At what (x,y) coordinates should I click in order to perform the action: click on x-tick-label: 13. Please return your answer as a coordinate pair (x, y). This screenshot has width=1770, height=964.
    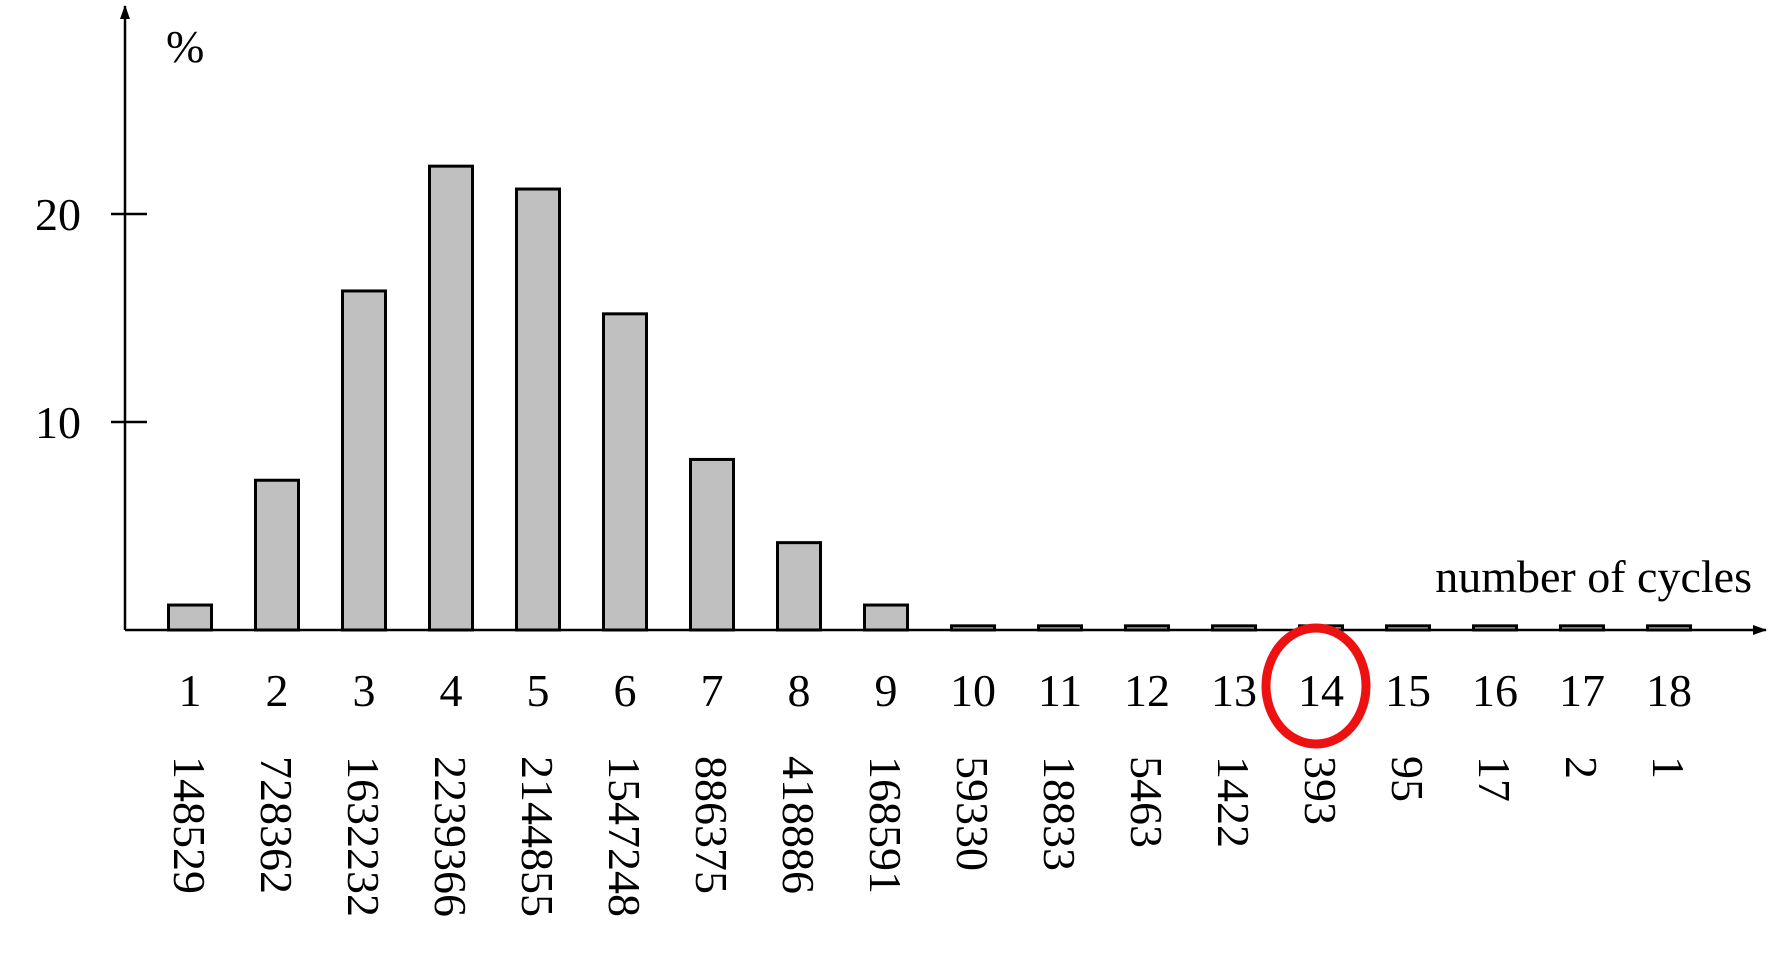
    Looking at the image, I should click on (1234, 690).